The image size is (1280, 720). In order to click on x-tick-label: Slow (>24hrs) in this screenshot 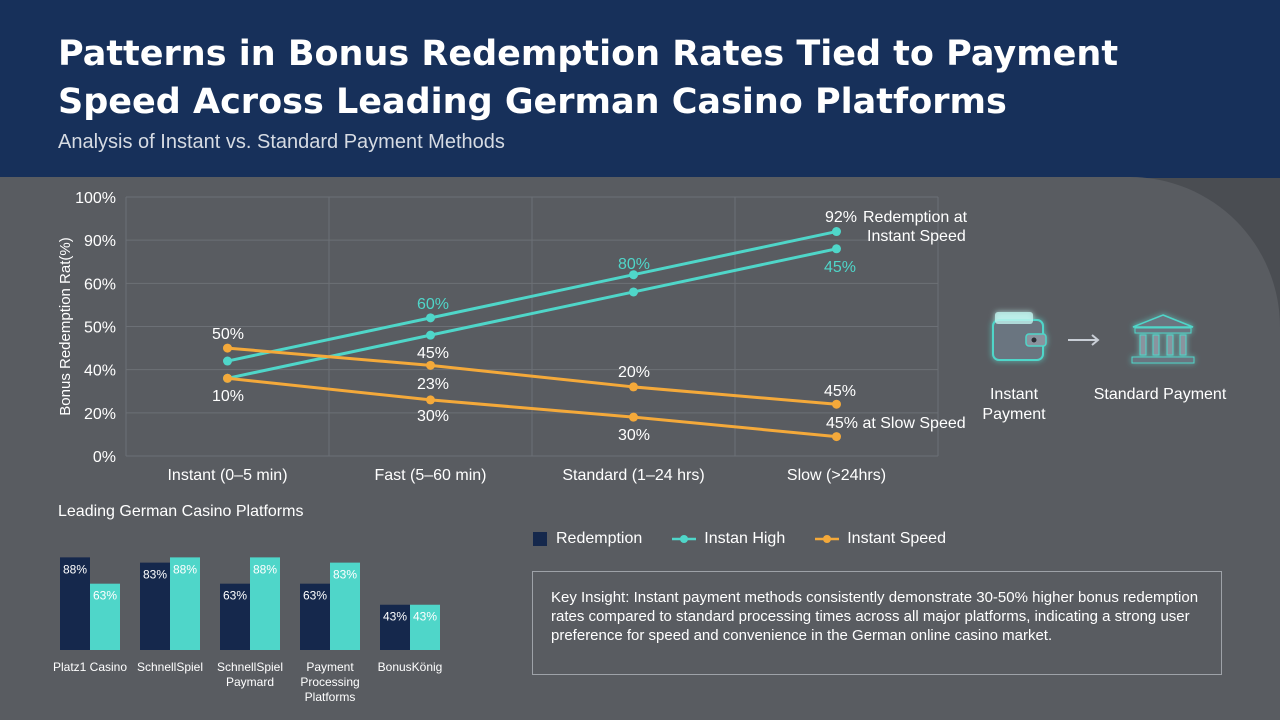, I will do `click(836, 475)`.